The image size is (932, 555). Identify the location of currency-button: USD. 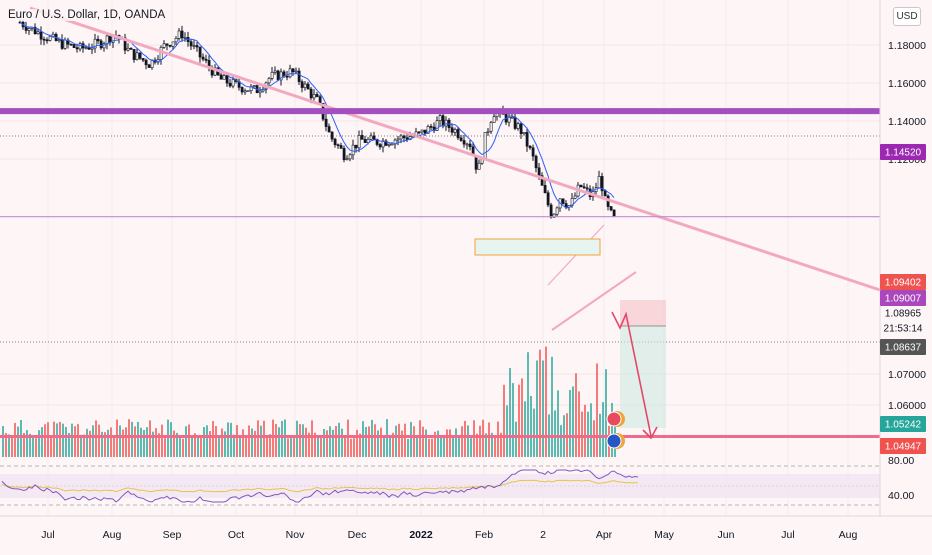
(907, 16).